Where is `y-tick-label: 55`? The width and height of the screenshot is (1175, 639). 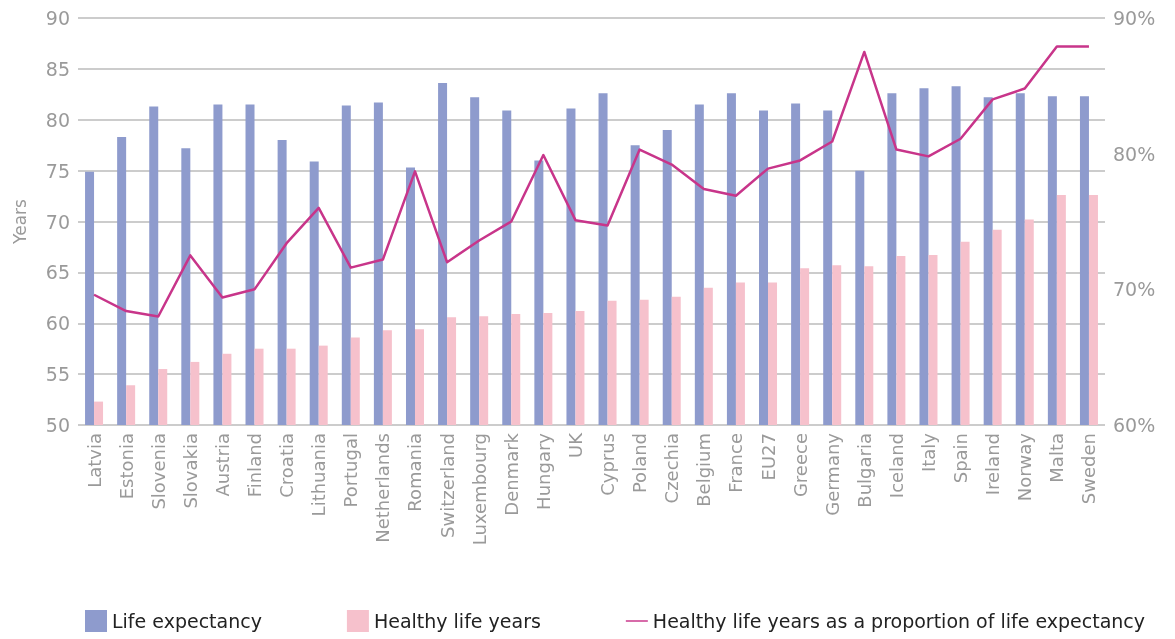
y-tick-label: 55 is located at coordinates (57, 374).